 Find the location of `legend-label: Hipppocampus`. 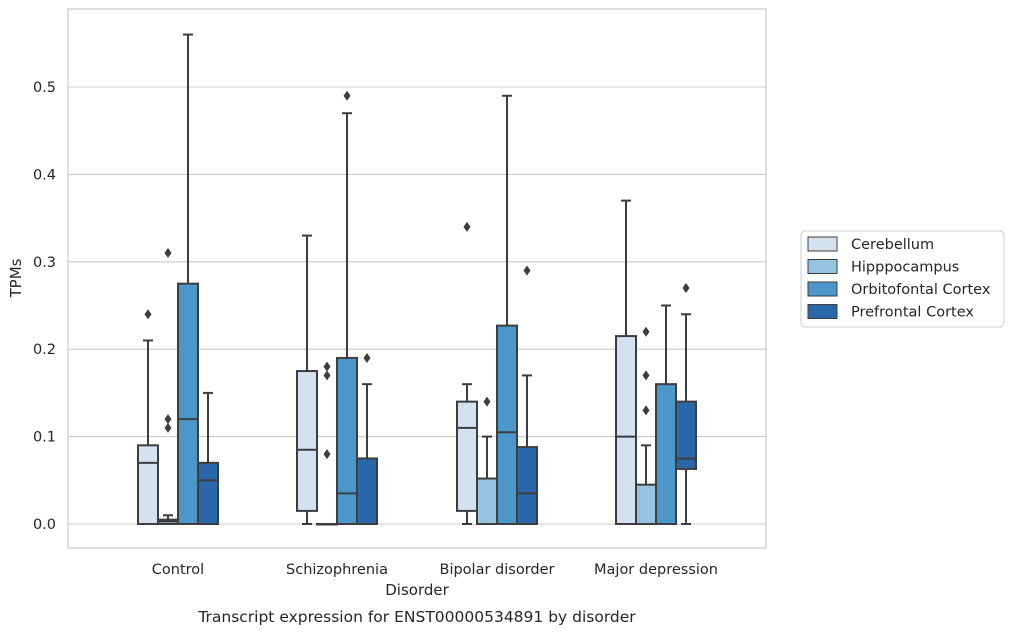

legend-label: Hipppocampus is located at coordinates (905, 268).